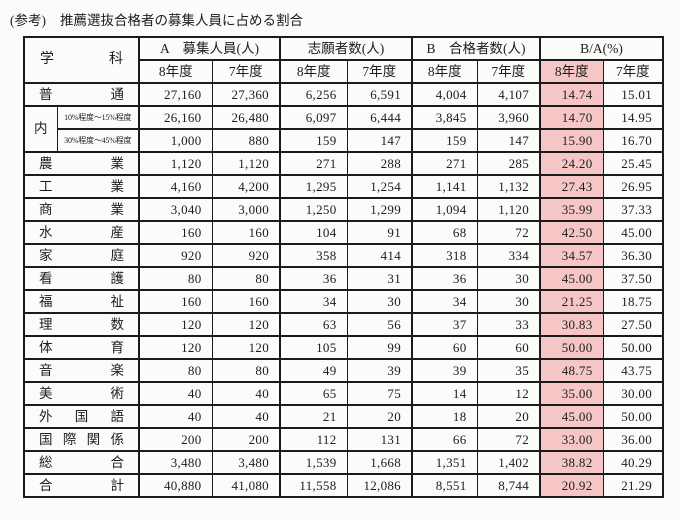 Image resolution: width=680 pixels, height=520 pixels. Describe the element at coordinates (313, 370) in the screenshot. I see `value-cell: 49` at that location.